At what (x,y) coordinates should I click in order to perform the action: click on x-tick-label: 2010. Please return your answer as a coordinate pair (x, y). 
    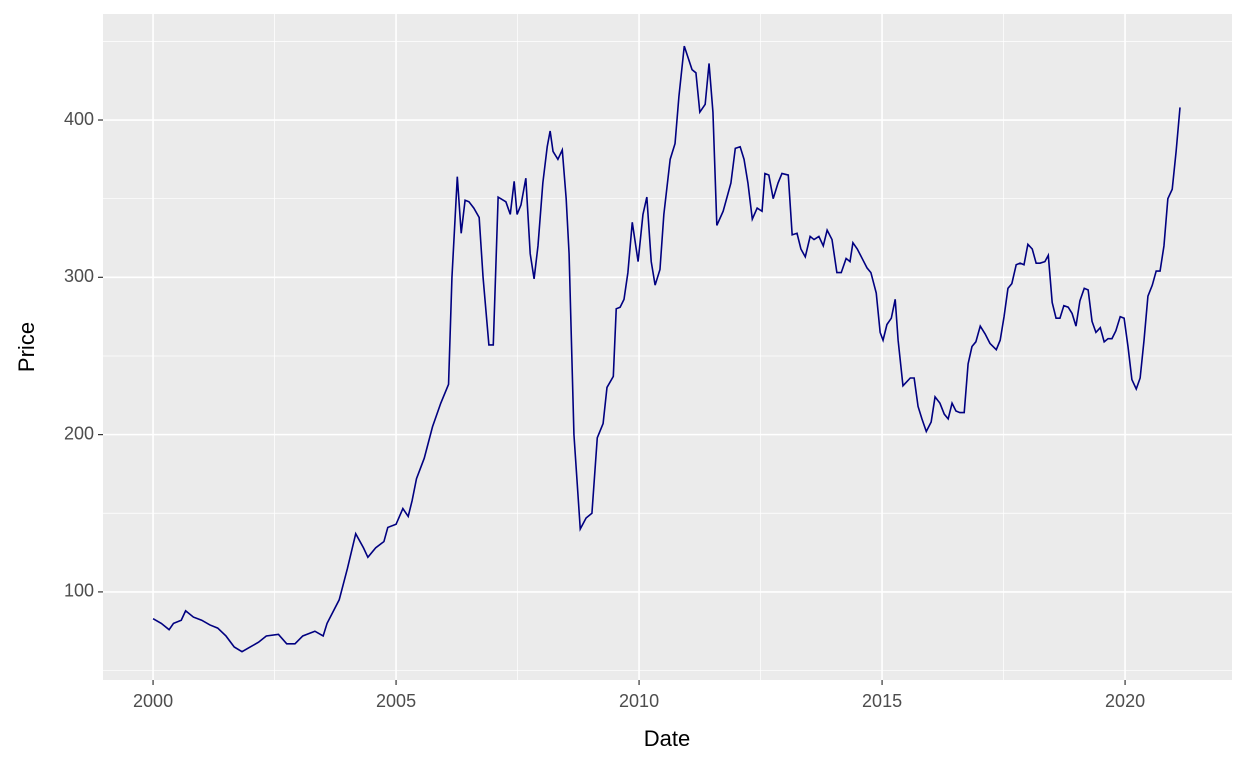
    Looking at the image, I should click on (639, 701).